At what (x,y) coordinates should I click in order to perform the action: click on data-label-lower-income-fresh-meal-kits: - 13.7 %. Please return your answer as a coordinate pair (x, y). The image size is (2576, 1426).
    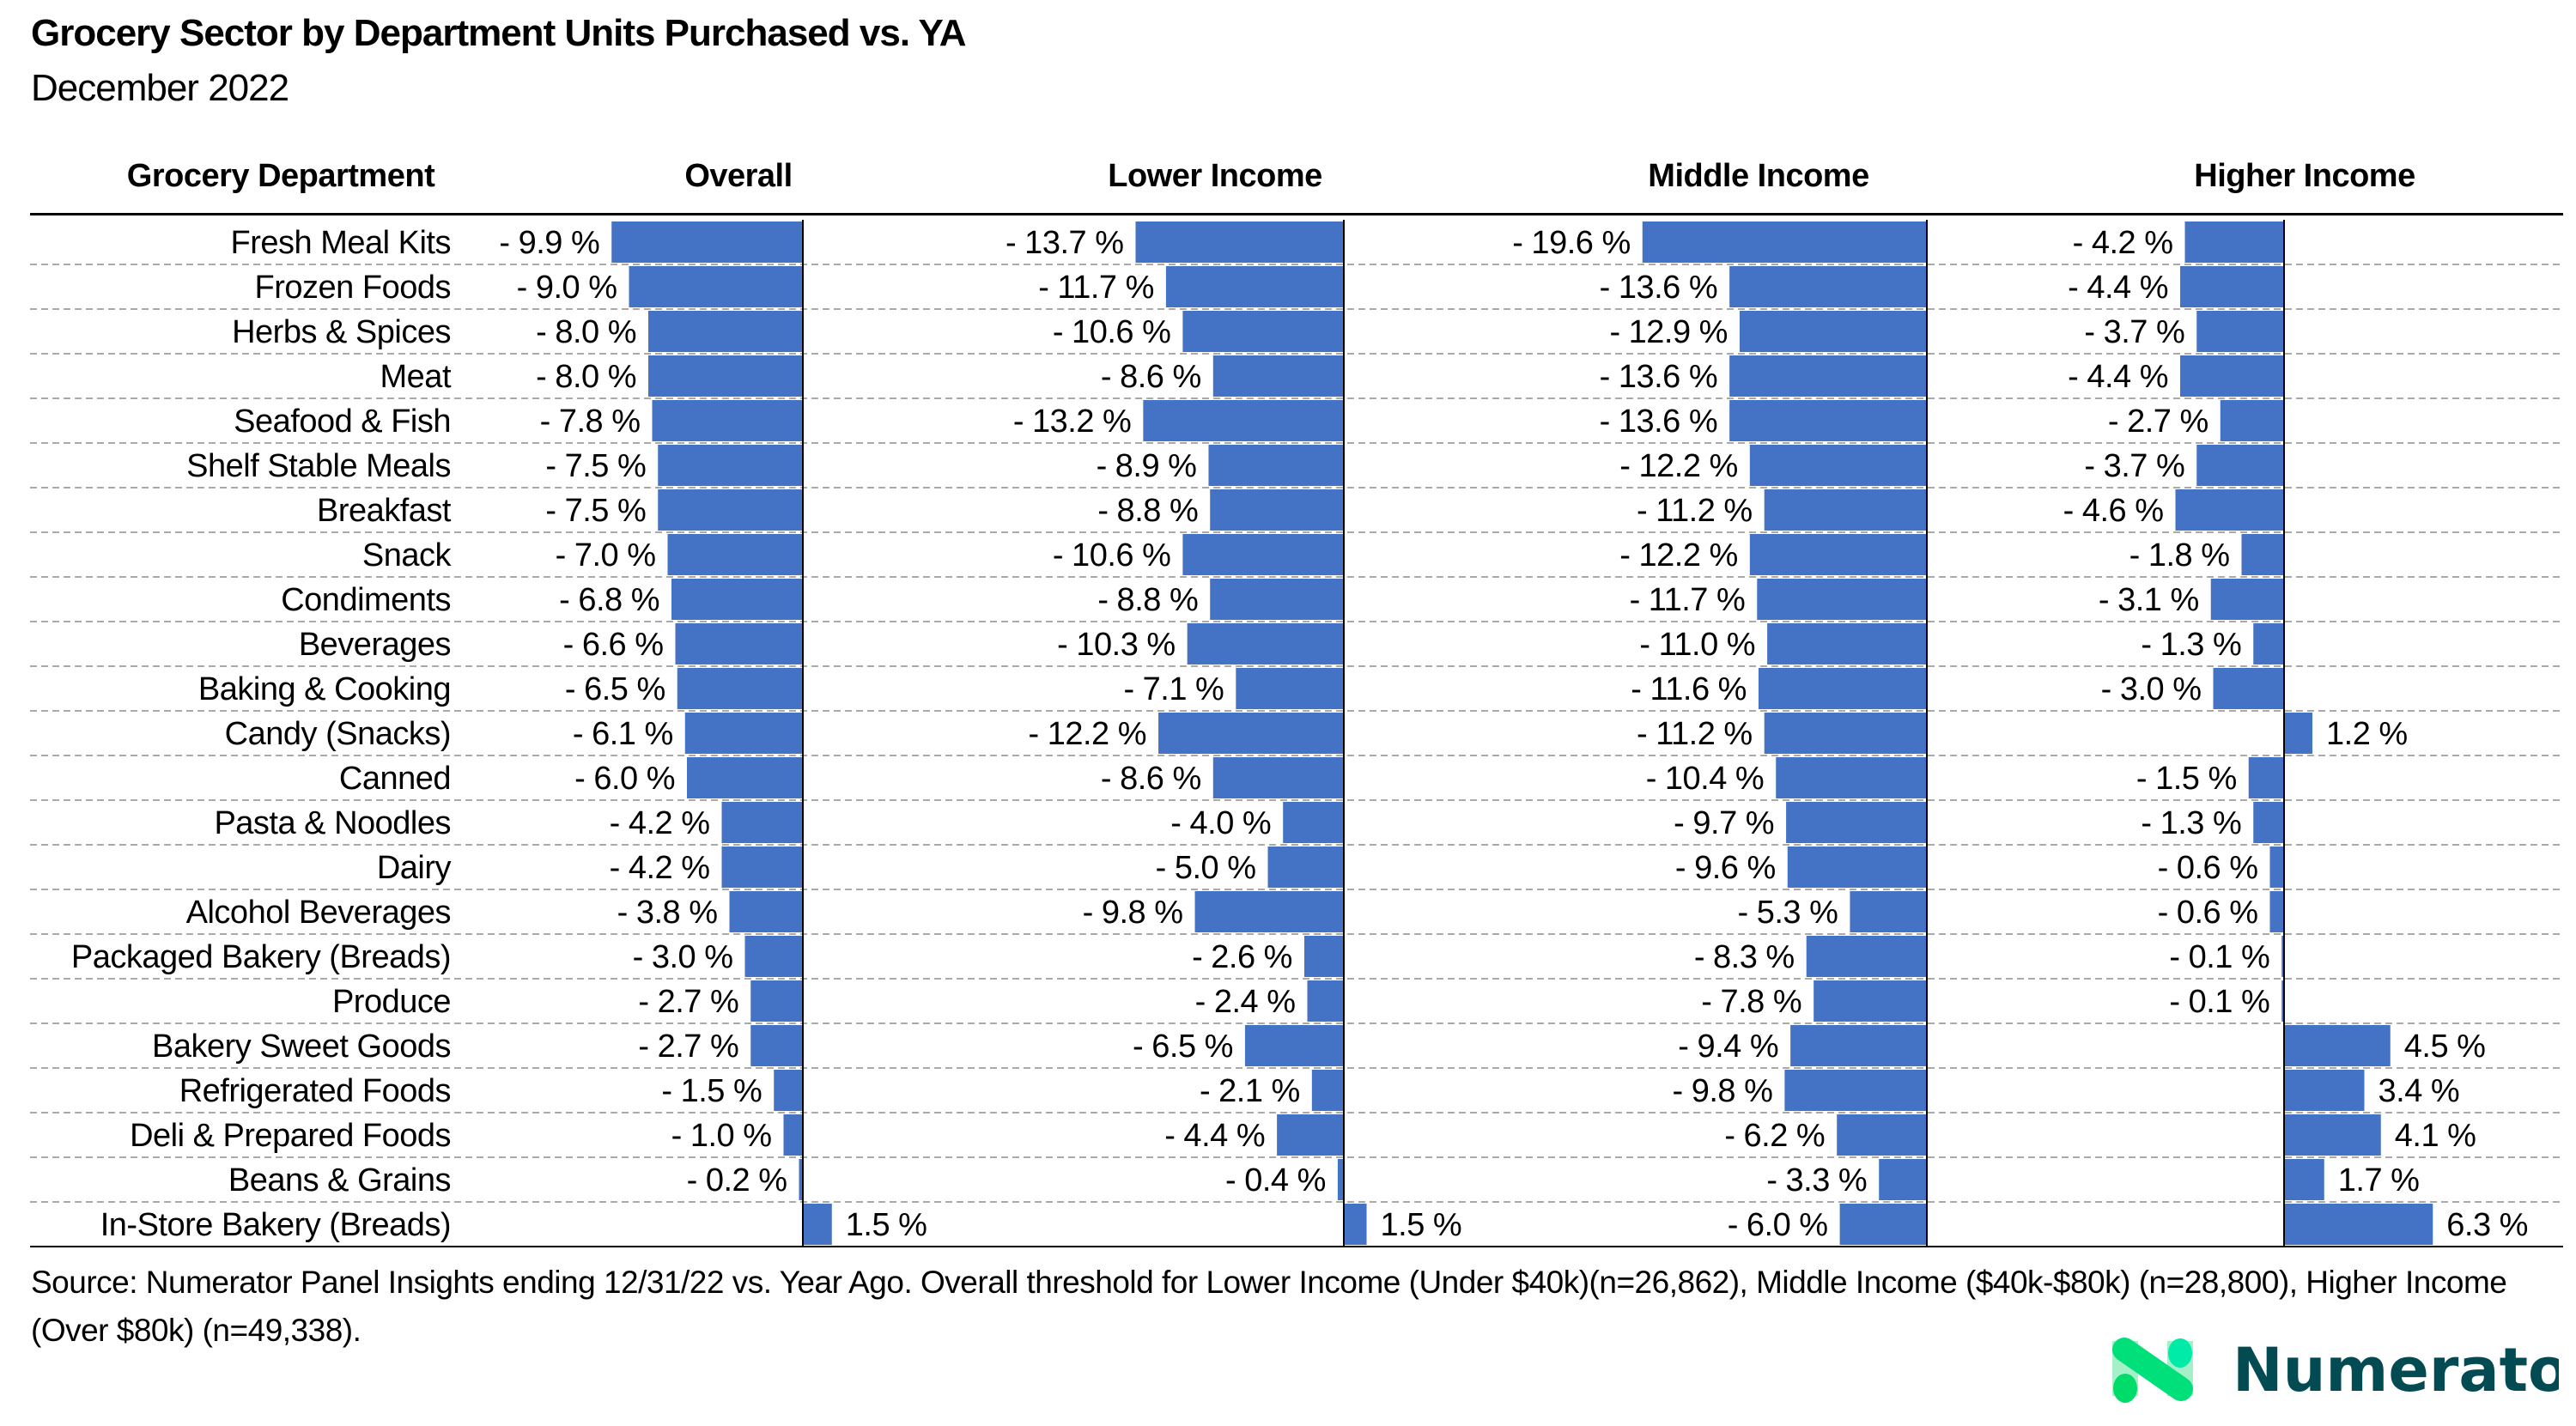
    Looking at the image, I should click on (1064, 243).